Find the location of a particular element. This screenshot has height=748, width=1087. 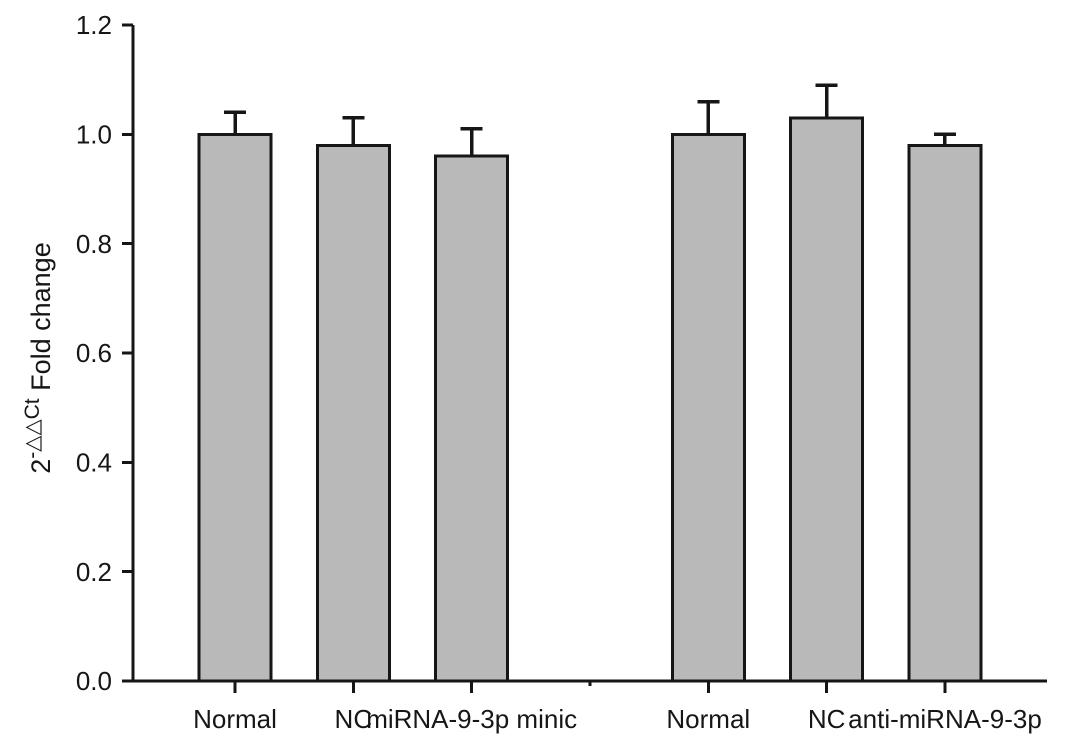

y-tick-label: 1.0 is located at coordinates (94, 134).